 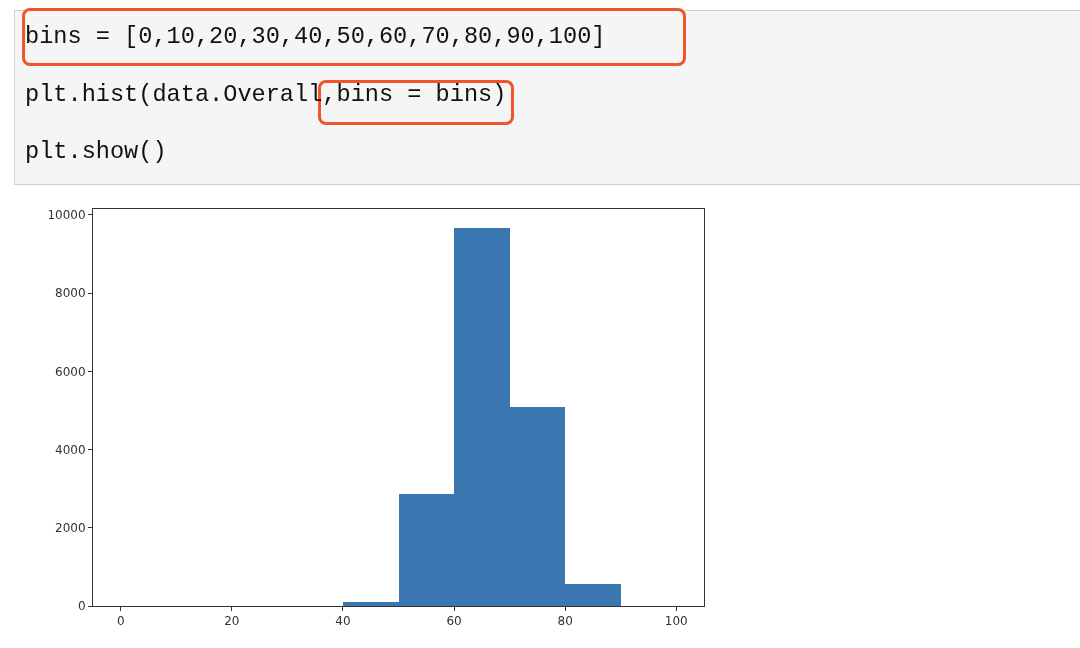 What do you see at coordinates (315, 36) in the screenshot?
I see `text: bins = [0,10,20,30,40,50,60,70,80,90,100]` at bounding box center [315, 36].